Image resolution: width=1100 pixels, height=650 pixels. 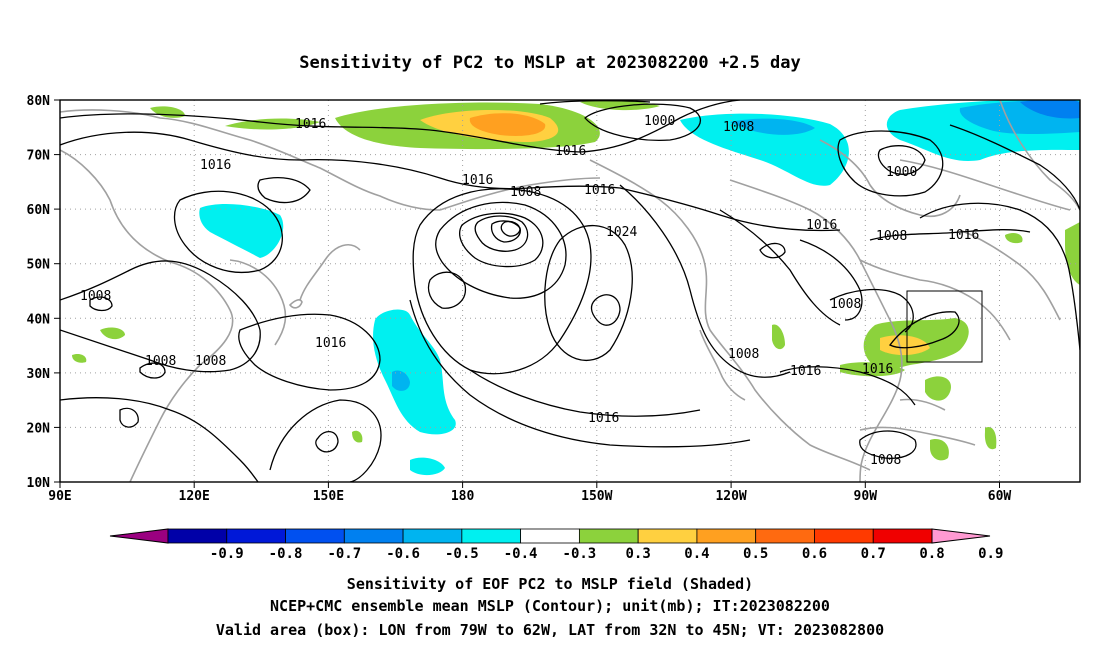 I want to click on colorbar-label: 0.4, so click(x=696, y=554).